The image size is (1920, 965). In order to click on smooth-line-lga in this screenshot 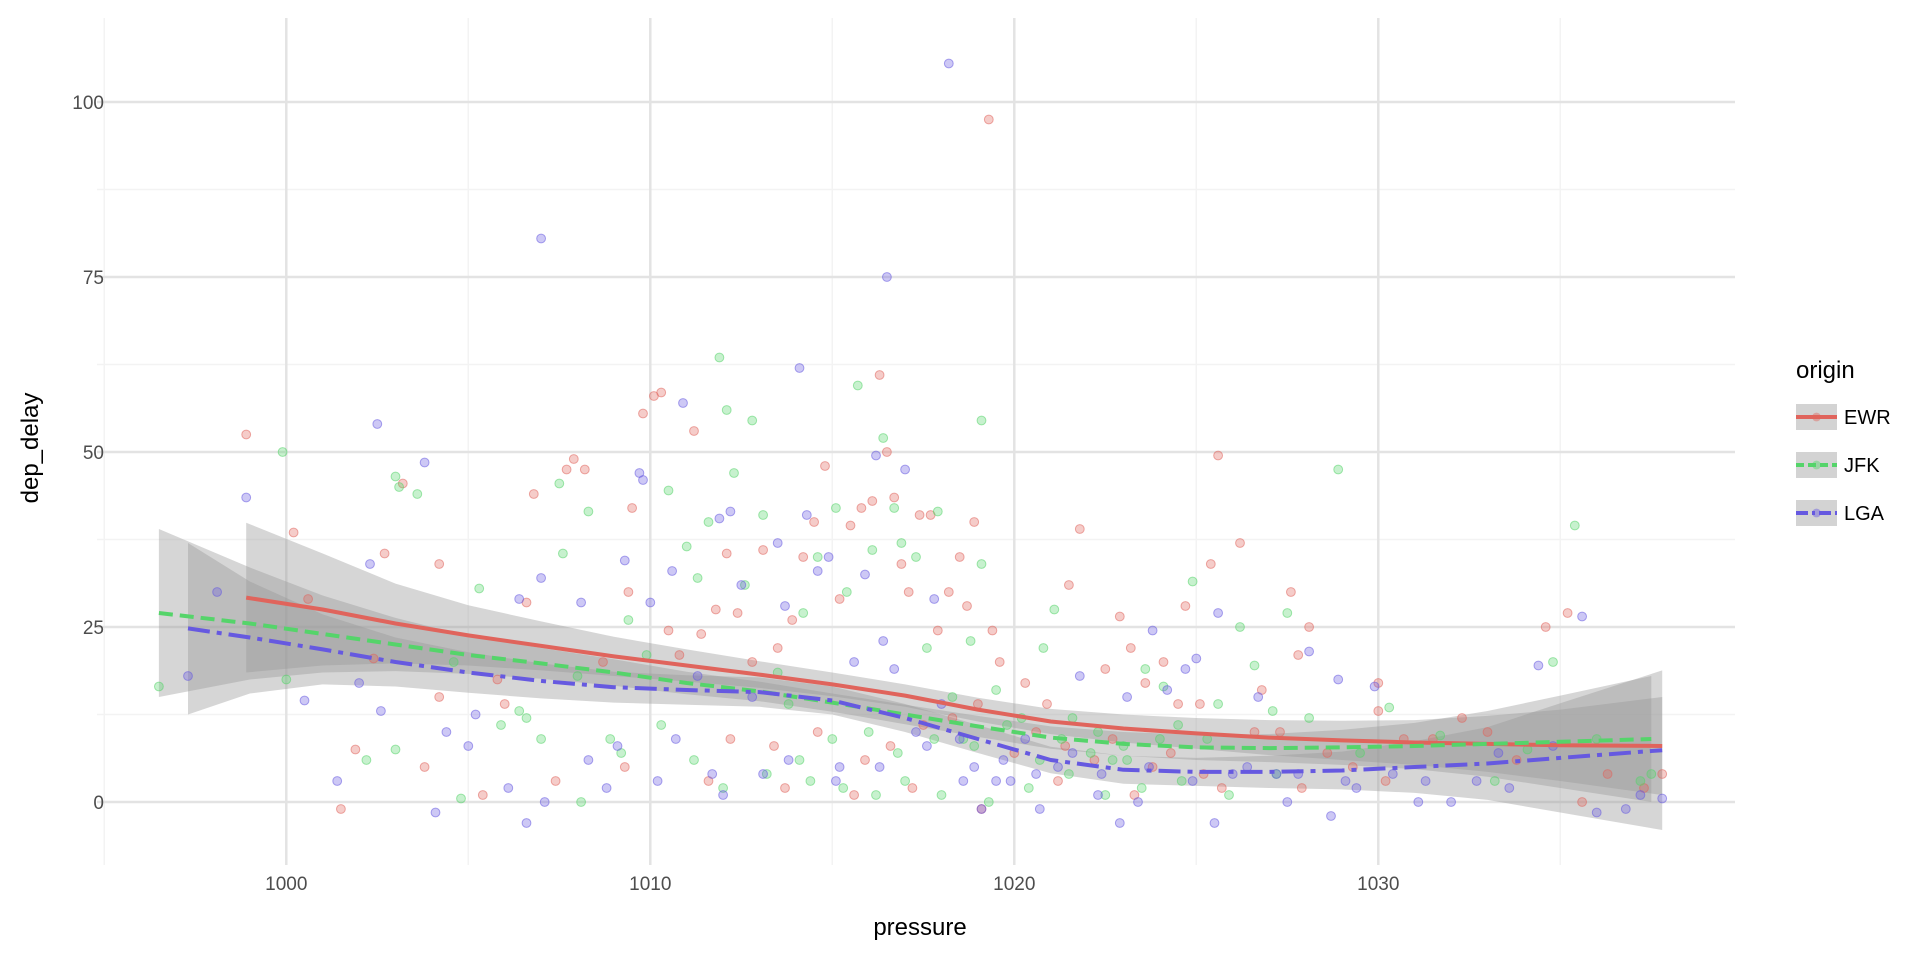, I will do `click(925, 700)`.